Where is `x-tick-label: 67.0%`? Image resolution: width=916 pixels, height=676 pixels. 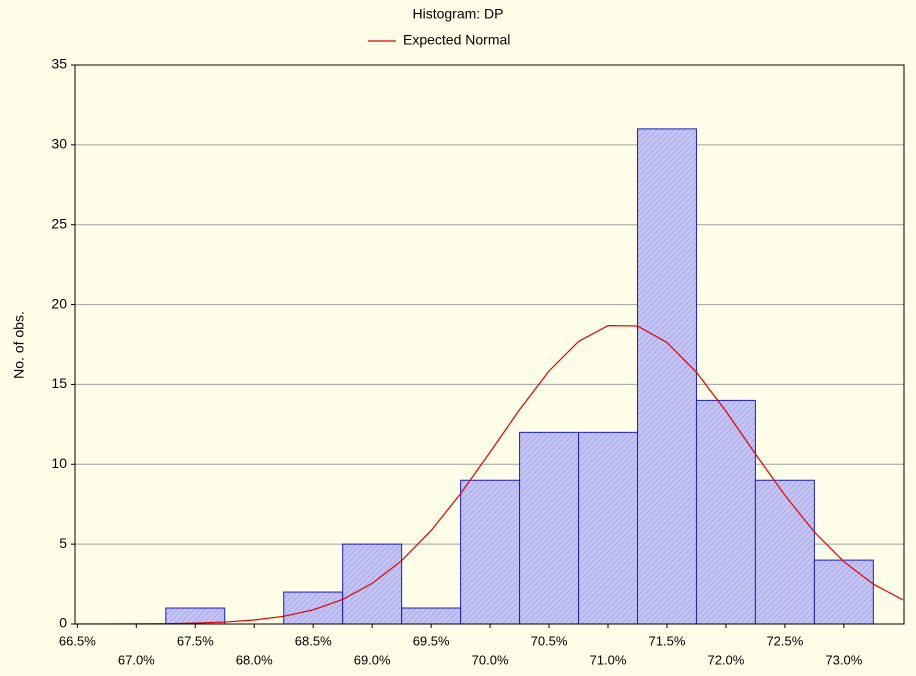
x-tick-label: 67.0% is located at coordinates (136, 659).